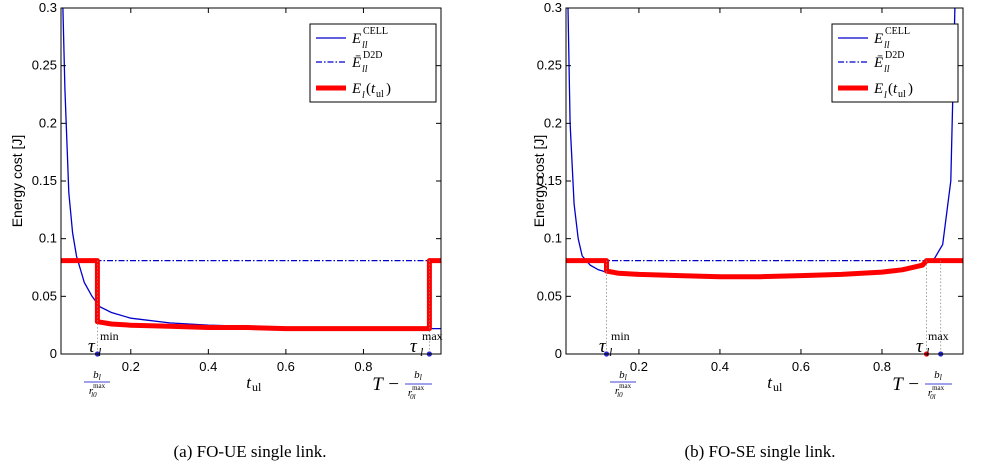 Image resolution: width=989 pixels, height=472 pixels. I want to click on tau-min-label-a: τ l min, so click(103, 344).